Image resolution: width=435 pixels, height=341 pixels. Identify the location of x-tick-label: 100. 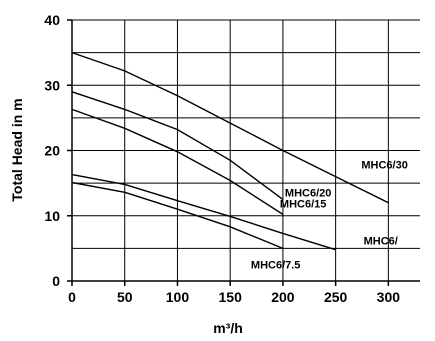
(178, 297).